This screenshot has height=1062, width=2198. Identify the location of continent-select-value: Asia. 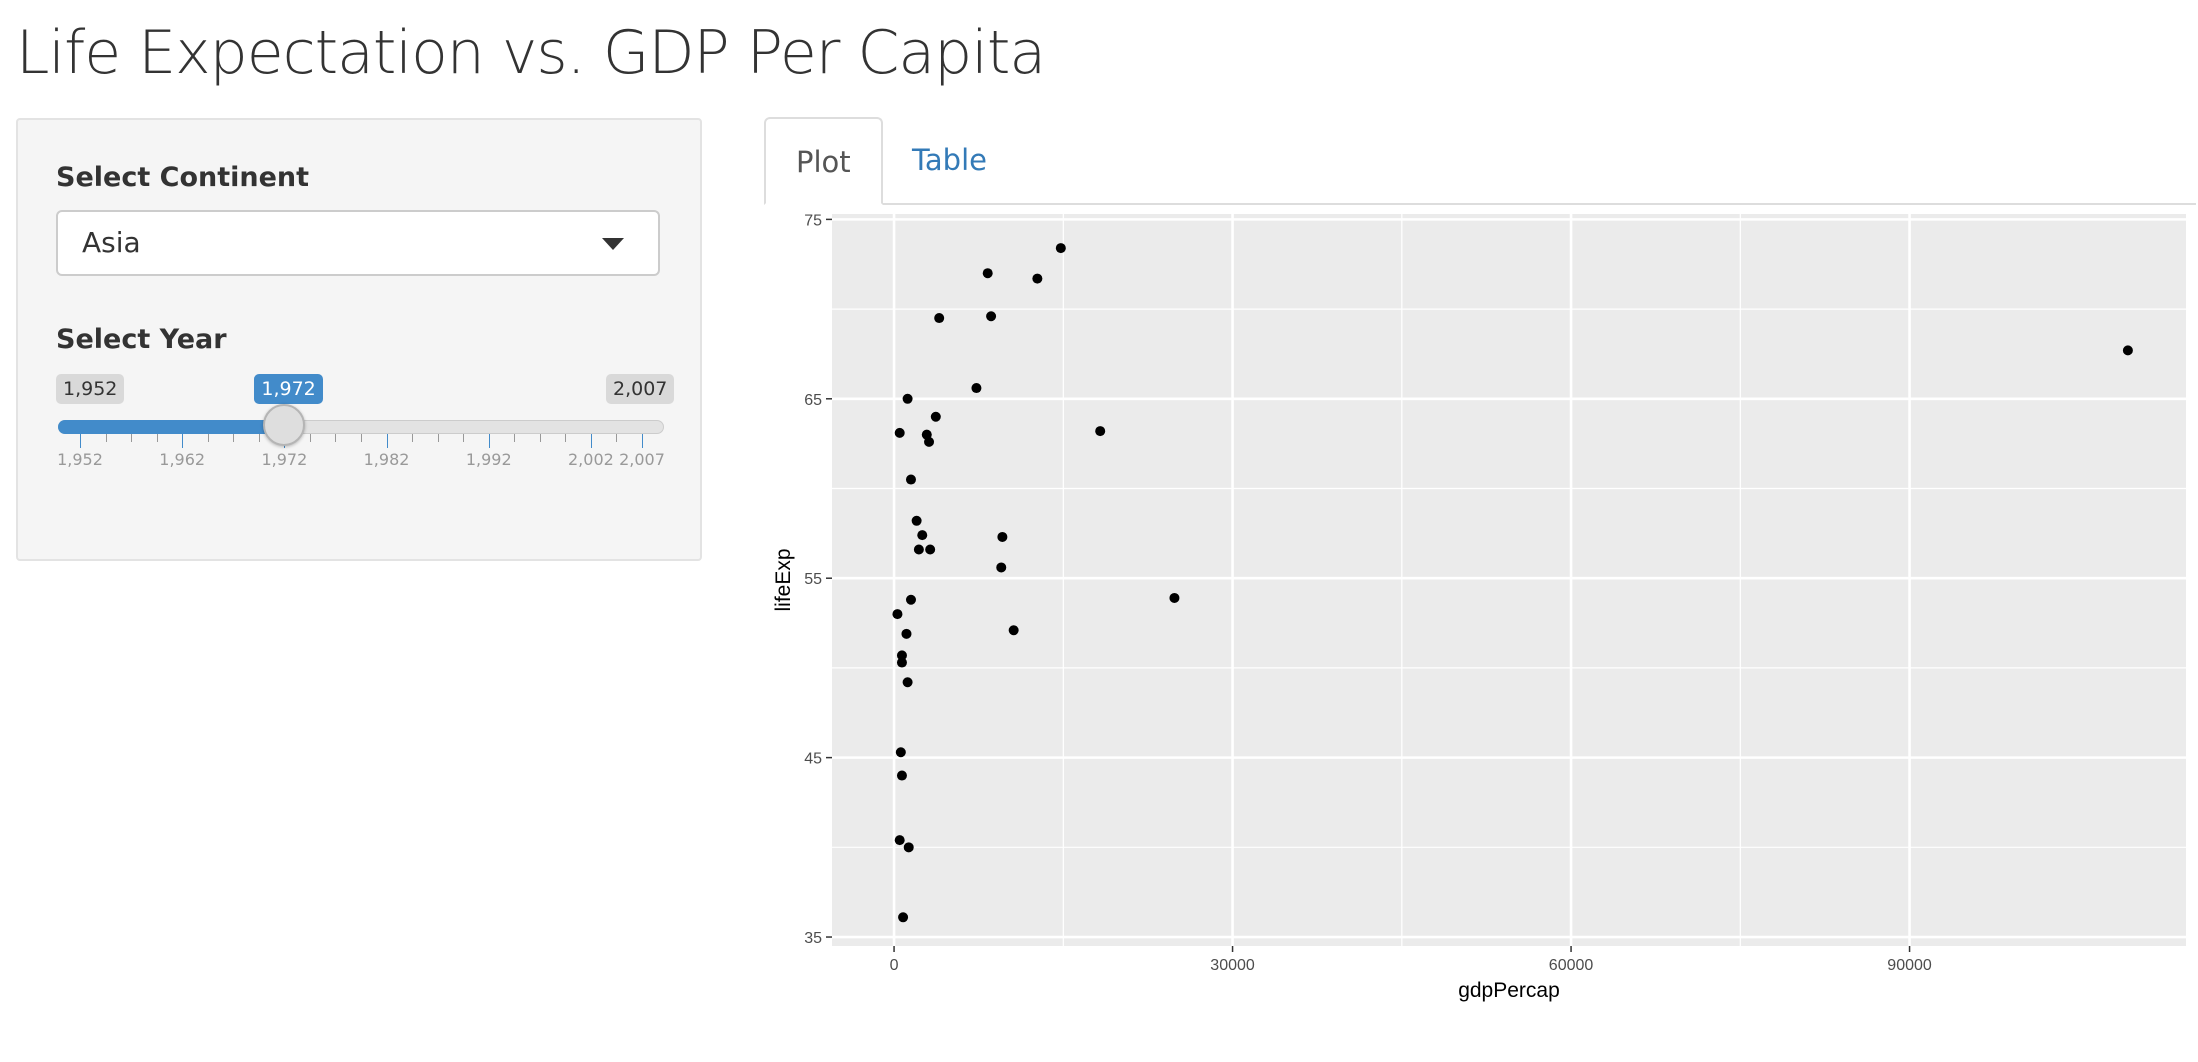
(111, 242).